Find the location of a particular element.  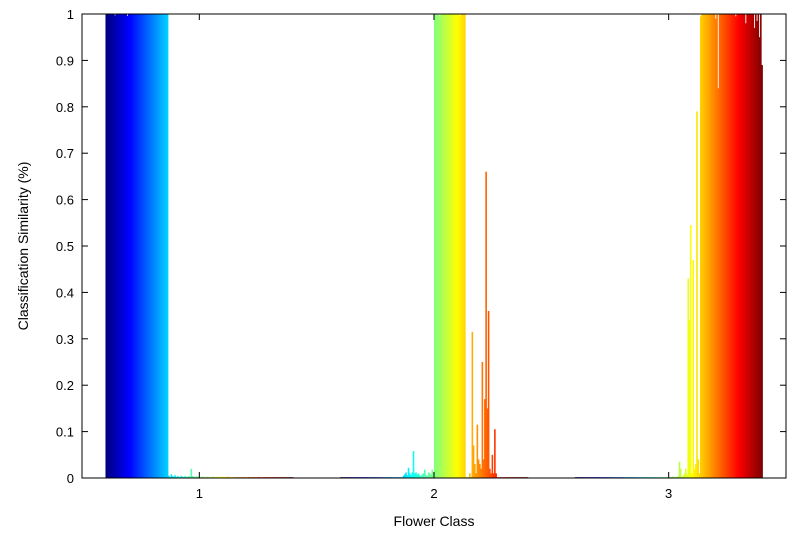

y-tick-label: 0.4 is located at coordinates (65, 292).